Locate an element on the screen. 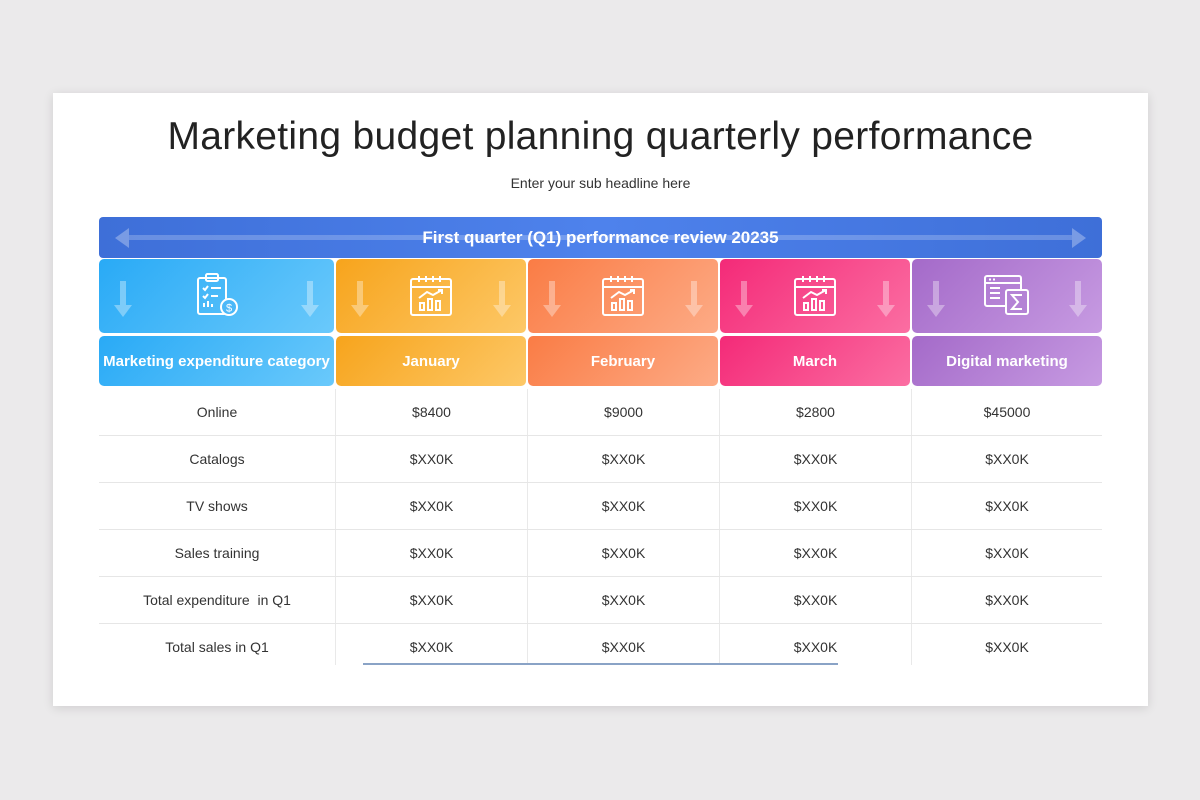  row-category: Online is located at coordinates (217, 412).